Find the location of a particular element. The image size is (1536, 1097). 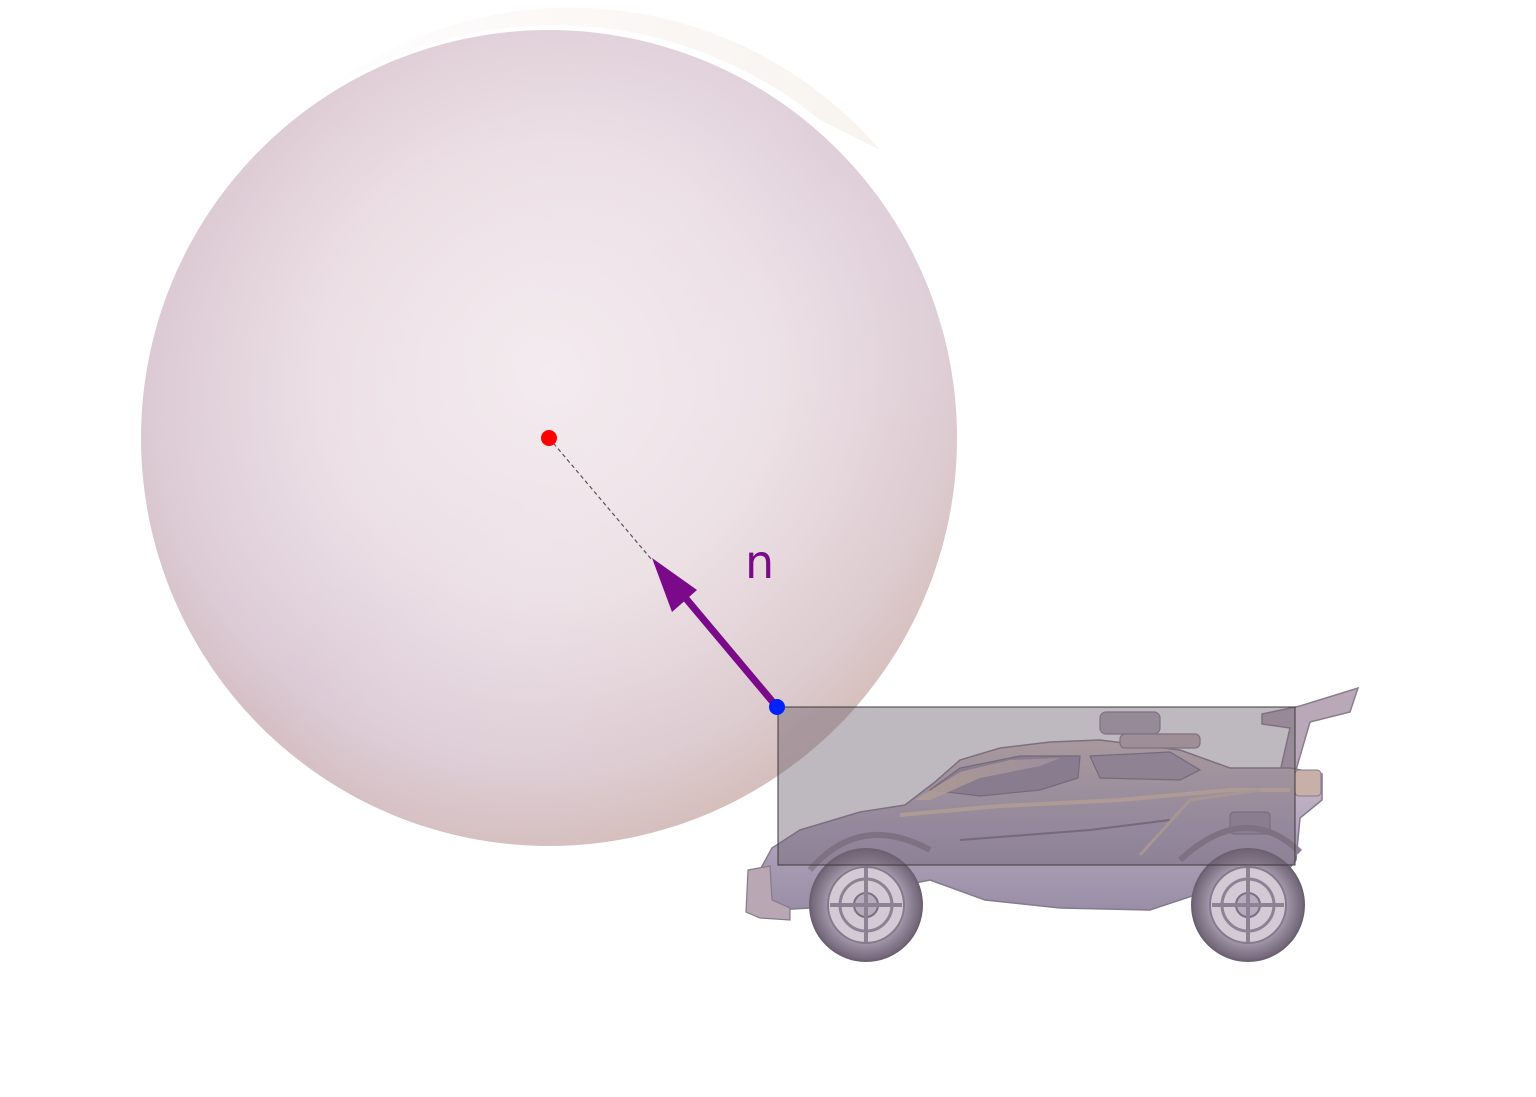

hitbox is located at coordinates (1036, 786).